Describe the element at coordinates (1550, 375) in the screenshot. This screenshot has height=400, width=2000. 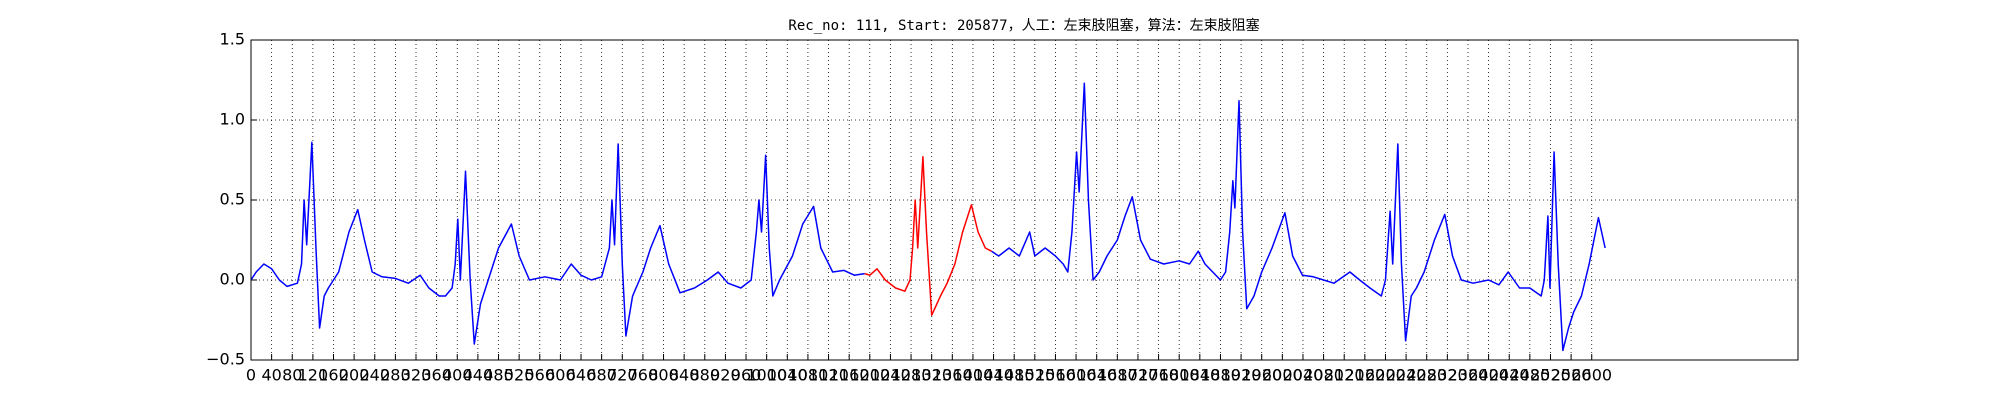
I see `x-tick-label: 2520` at that location.